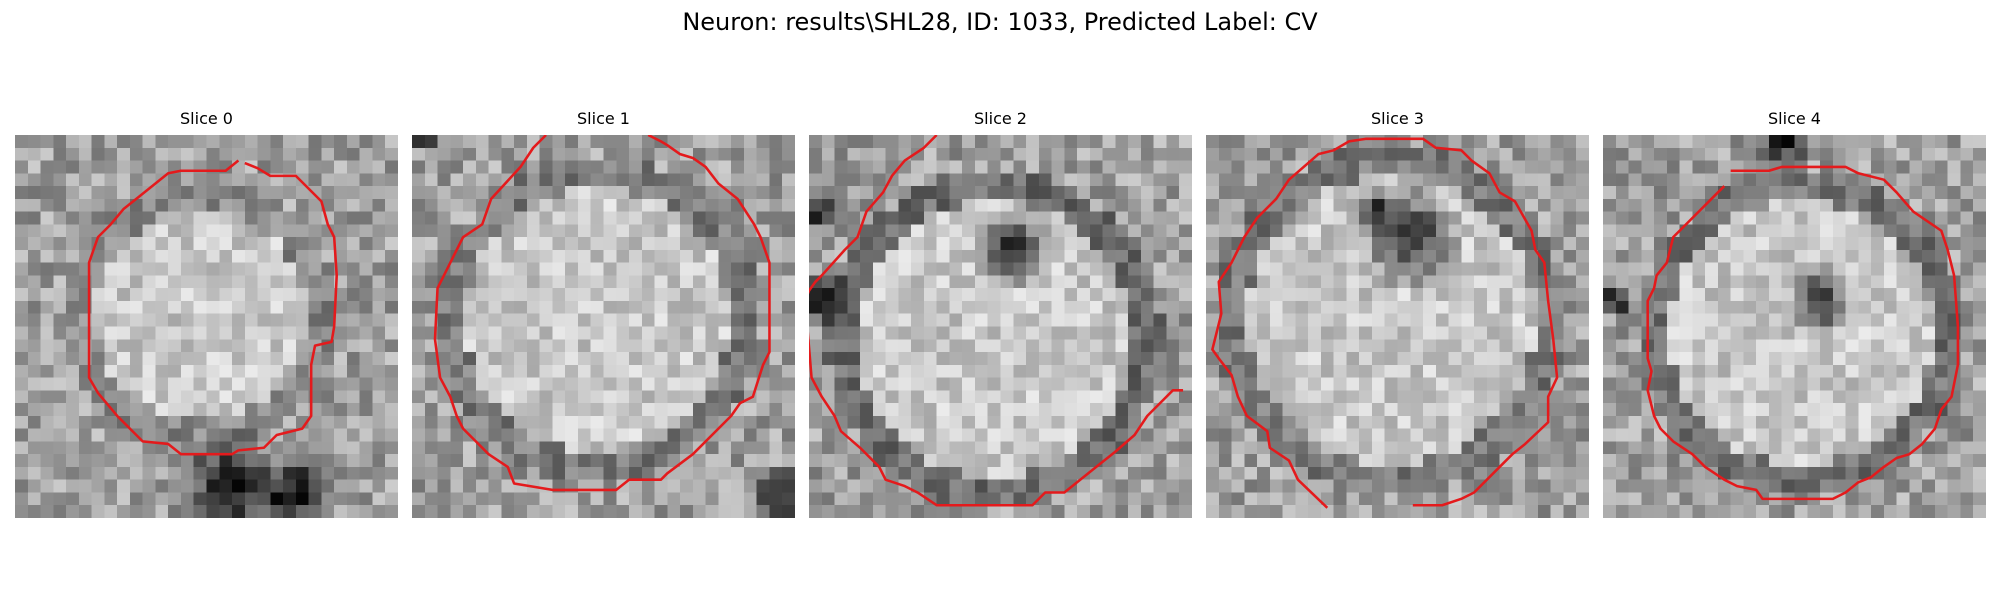 The width and height of the screenshot is (2000, 600). I want to click on slice-panel-3: Slice 3, so click(1397, 314).